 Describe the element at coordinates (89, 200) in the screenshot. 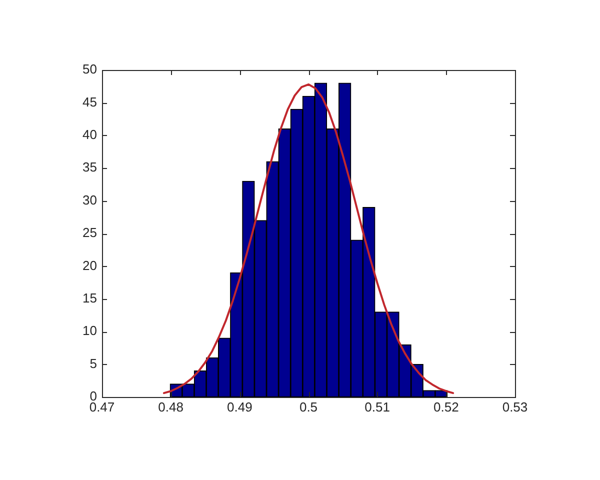

I see `y-tick-label: 30` at that location.